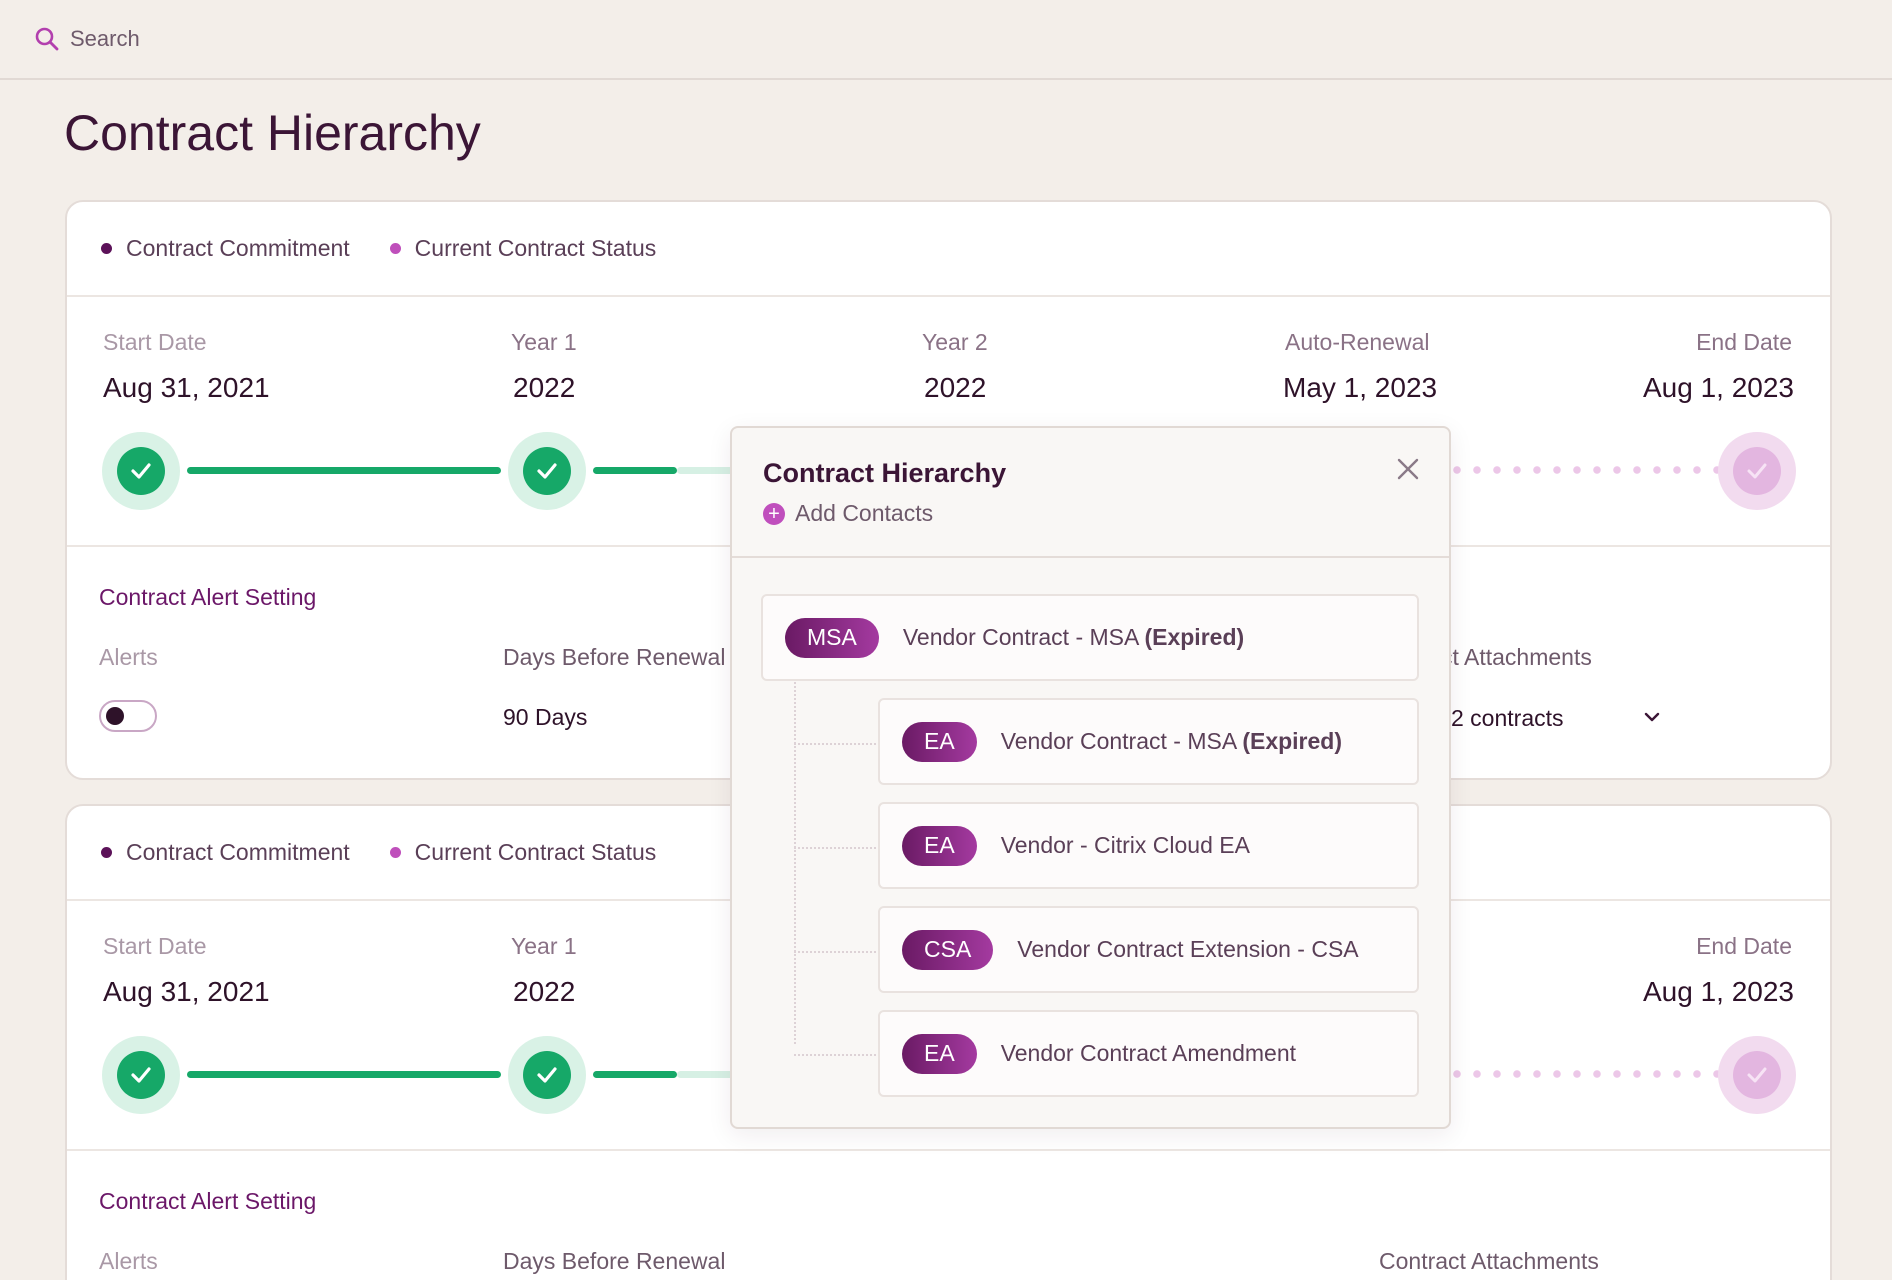 This screenshot has height=1280, width=1892. I want to click on alerts-toggle, so click(128, 716).